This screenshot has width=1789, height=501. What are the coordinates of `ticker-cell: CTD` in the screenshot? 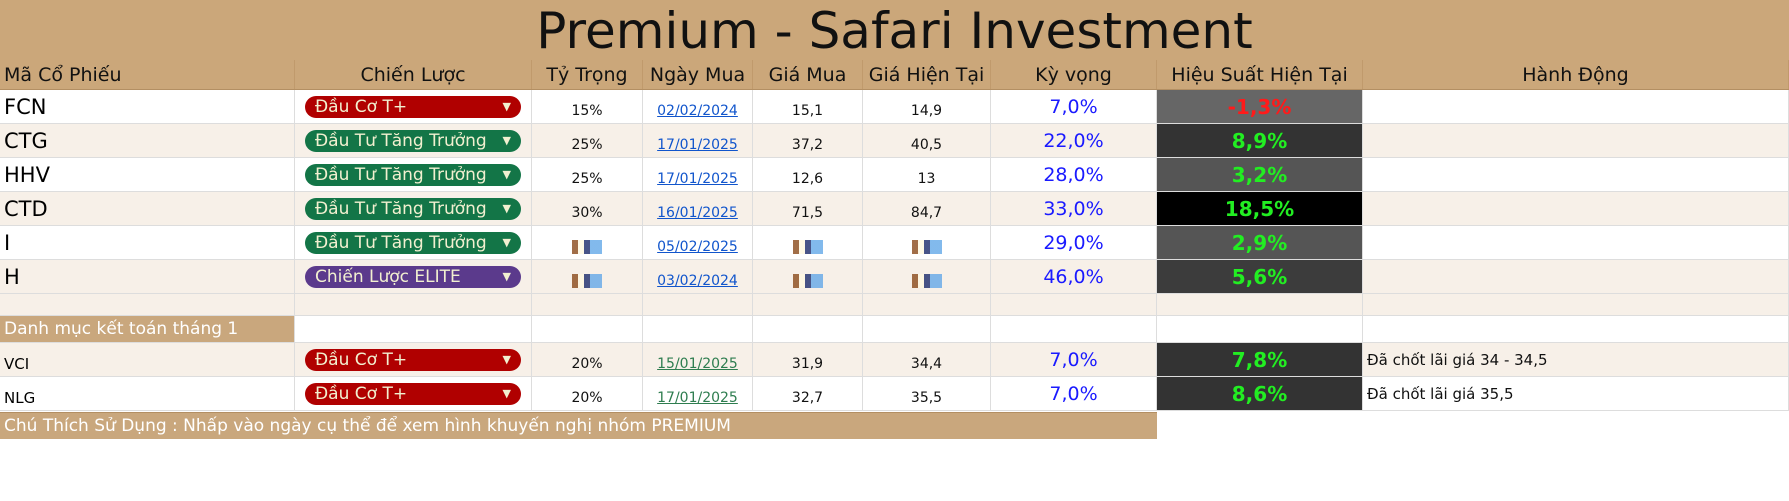 It's located at (147, 208).